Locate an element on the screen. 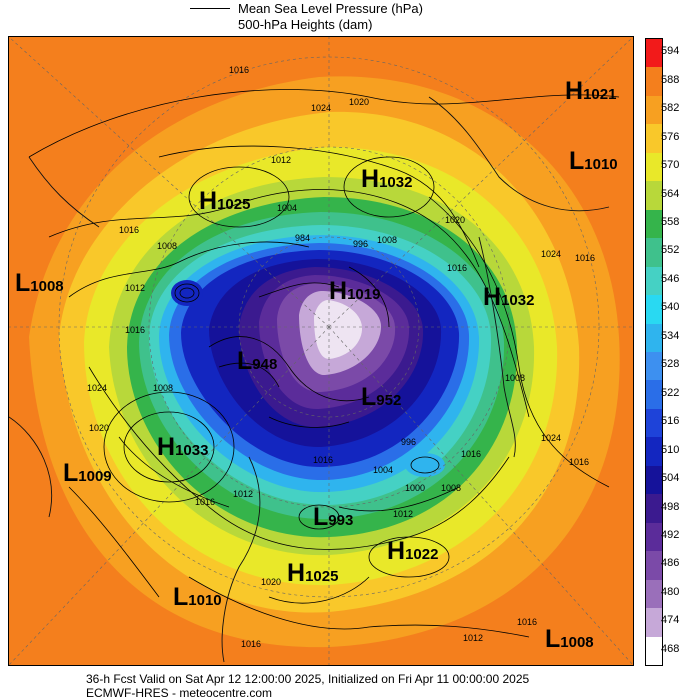  colorbar-tick-label: 564 is located at coordinates (670, 193).